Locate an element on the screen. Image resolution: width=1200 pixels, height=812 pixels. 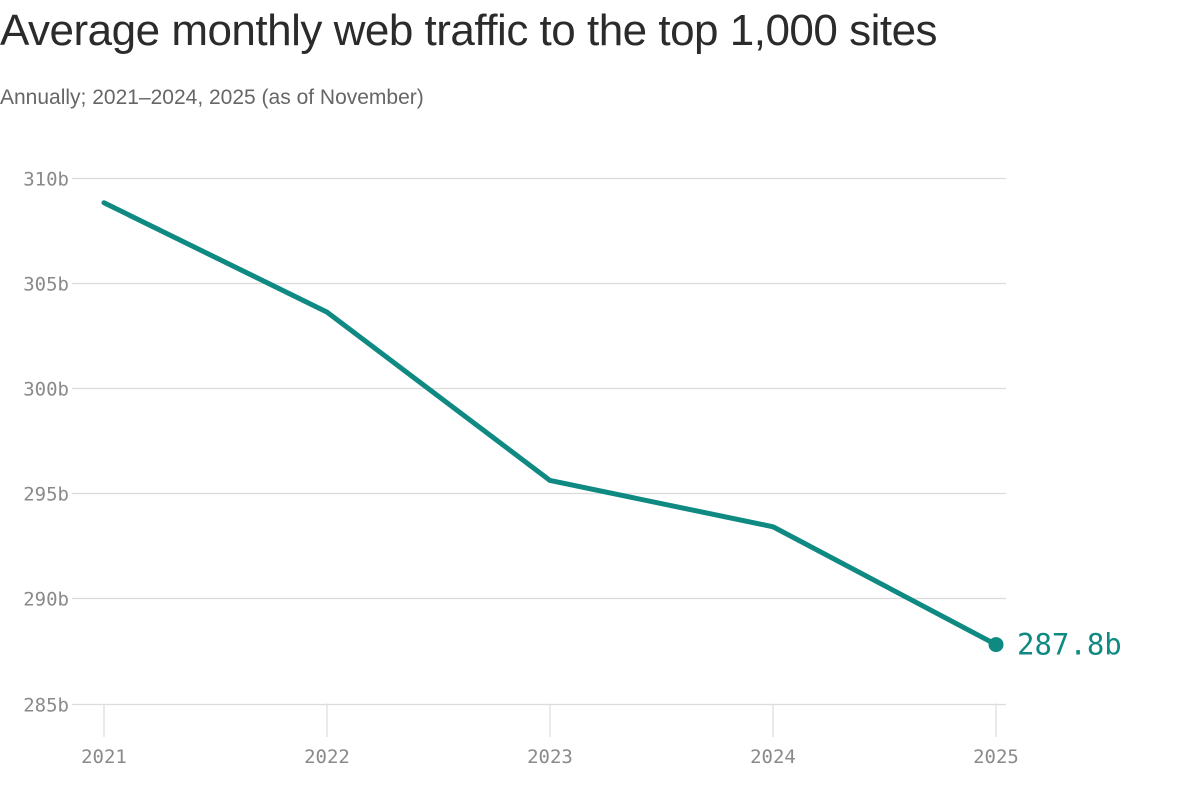
y-axis-labels: 310b 305b 300b 295b 290b 285b is located at coordinates (46, 443).